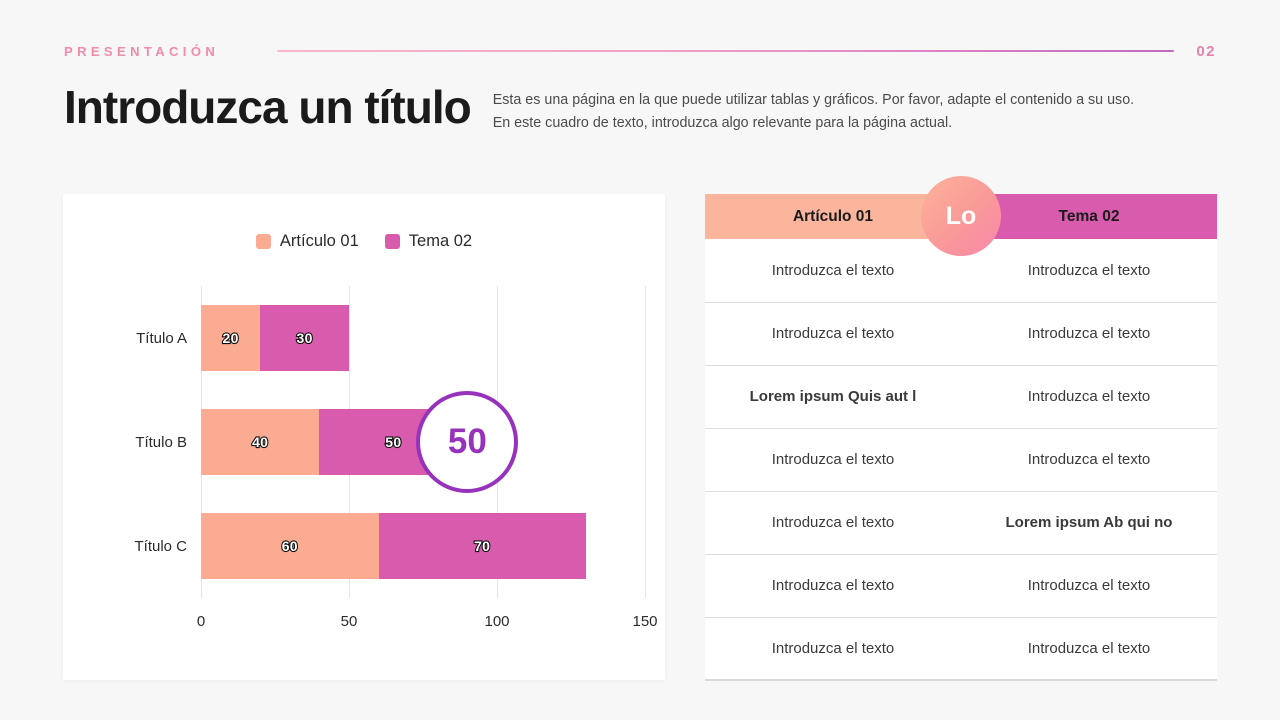  I want to click on table-badge: Lo, so click(961, 216).